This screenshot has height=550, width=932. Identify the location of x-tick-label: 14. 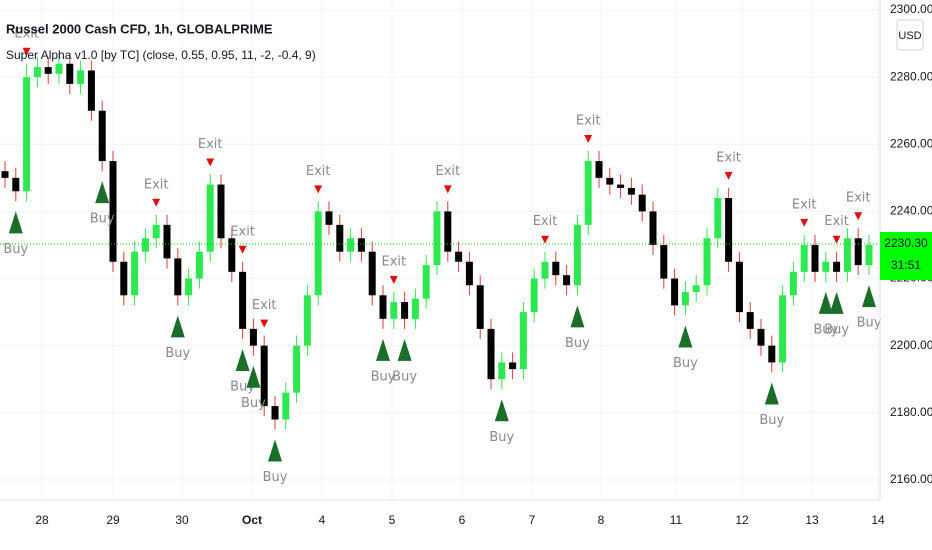
(878, 520).